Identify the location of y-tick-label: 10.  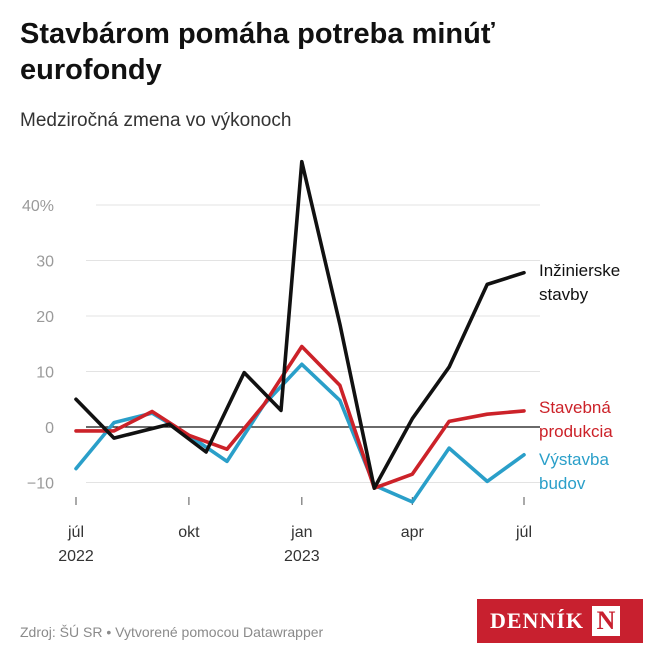
(45, 373).